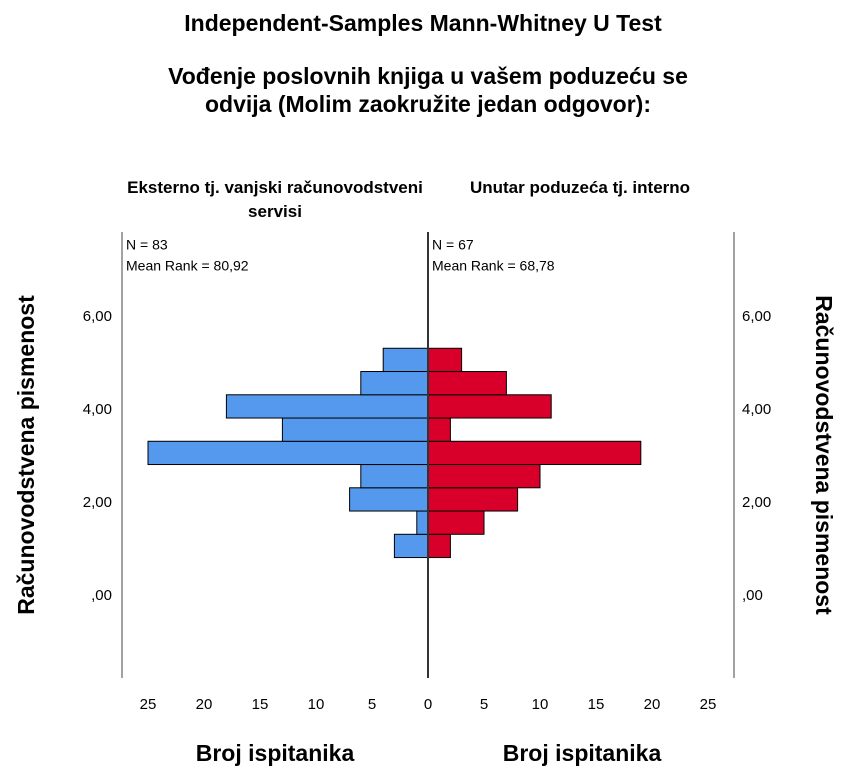  I want to click on annotation: N = 83, so click(147, 245).